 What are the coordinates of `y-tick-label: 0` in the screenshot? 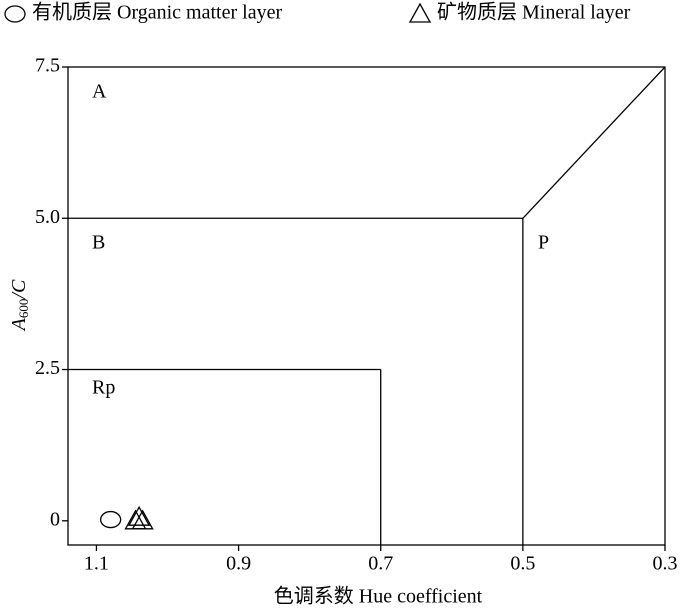 It's located at (55, 519).